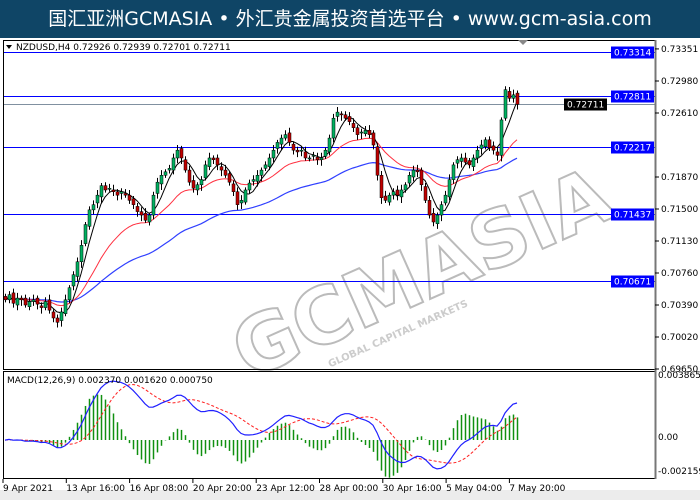 Image resolution: width=700 pixels, height=500 pixels. What do you see at coordinates (679, 370) in the screenshot?
I see `price-tick-label: 0.69650` at bounding box center [679, 370].